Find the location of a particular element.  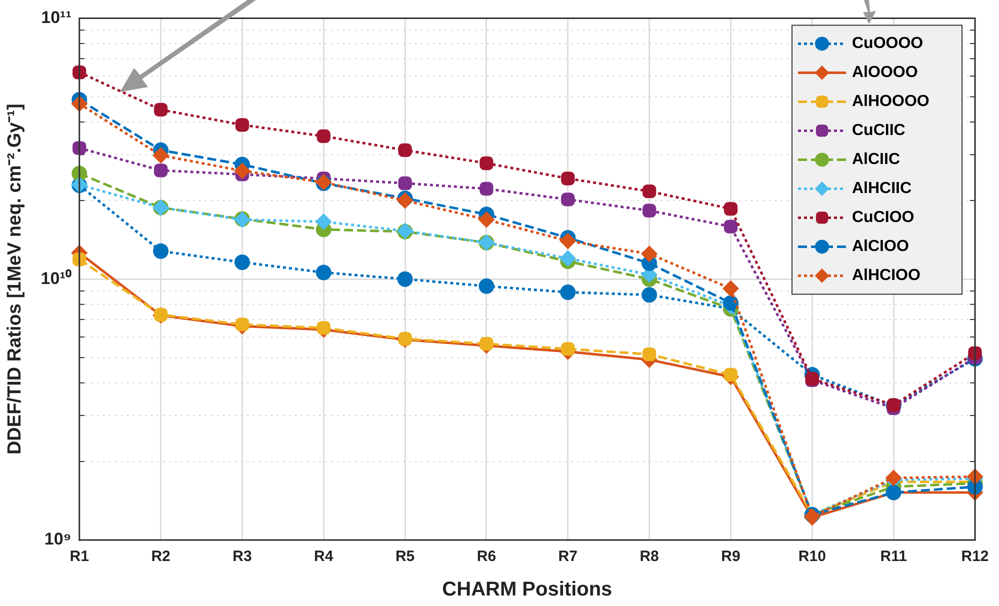

x-tick-label: R6 is located at coordinates (486, 557).